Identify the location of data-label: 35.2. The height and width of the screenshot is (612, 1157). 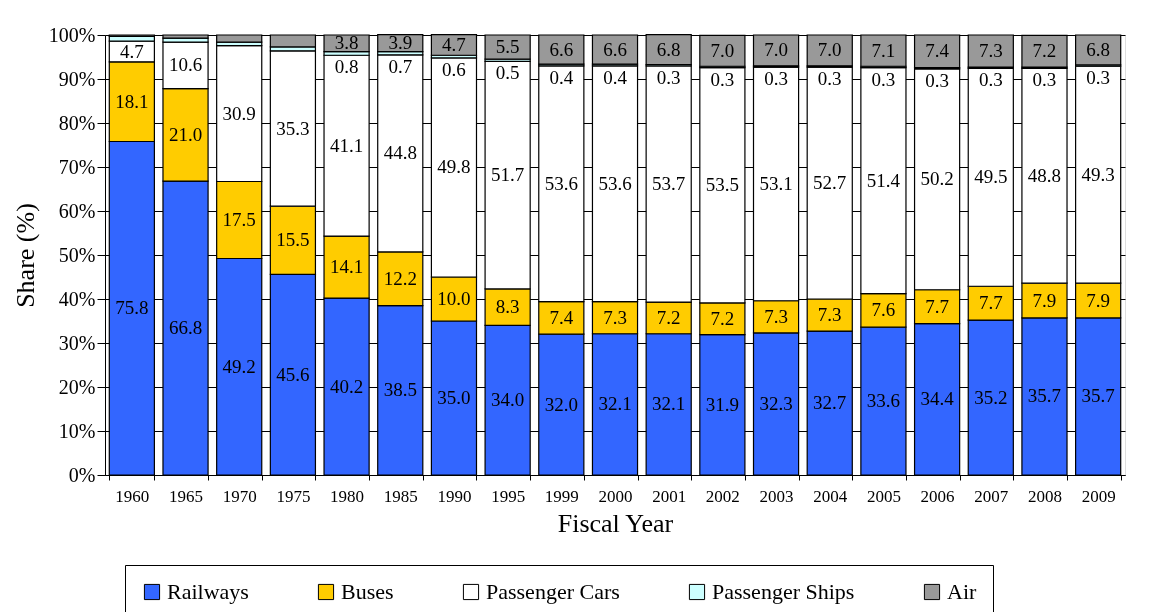
(991, 397).